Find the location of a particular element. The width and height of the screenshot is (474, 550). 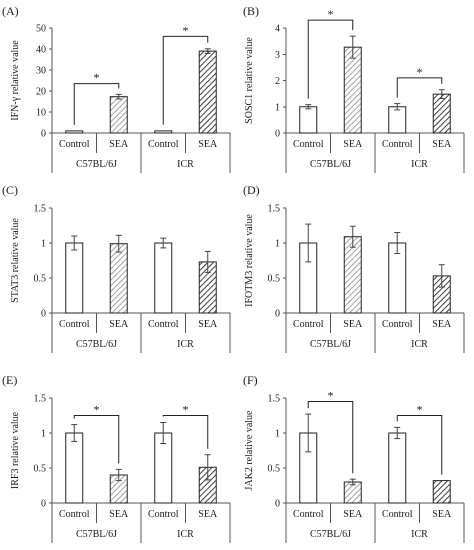

y-tick-label: 10 is located at coordinates (41, 113).